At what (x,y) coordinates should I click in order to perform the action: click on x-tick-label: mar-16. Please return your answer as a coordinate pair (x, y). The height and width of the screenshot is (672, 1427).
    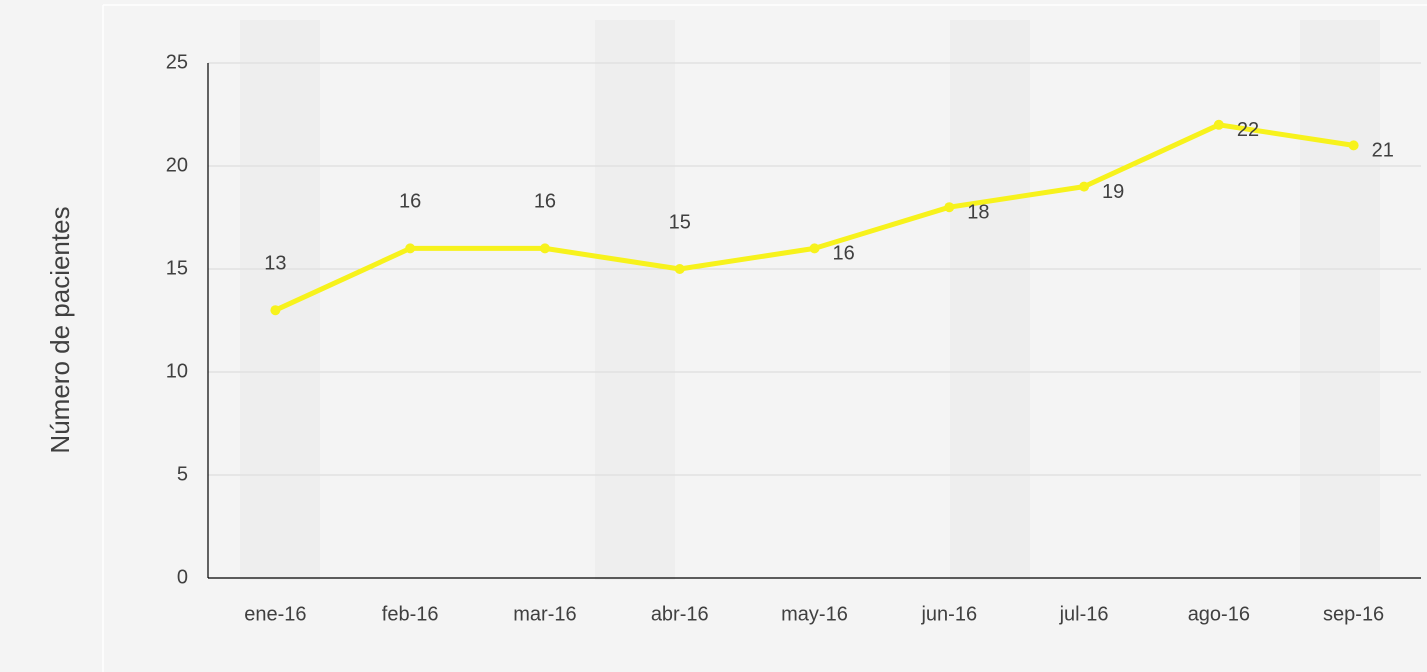
    Looking at the image, I should click on (544, 614).